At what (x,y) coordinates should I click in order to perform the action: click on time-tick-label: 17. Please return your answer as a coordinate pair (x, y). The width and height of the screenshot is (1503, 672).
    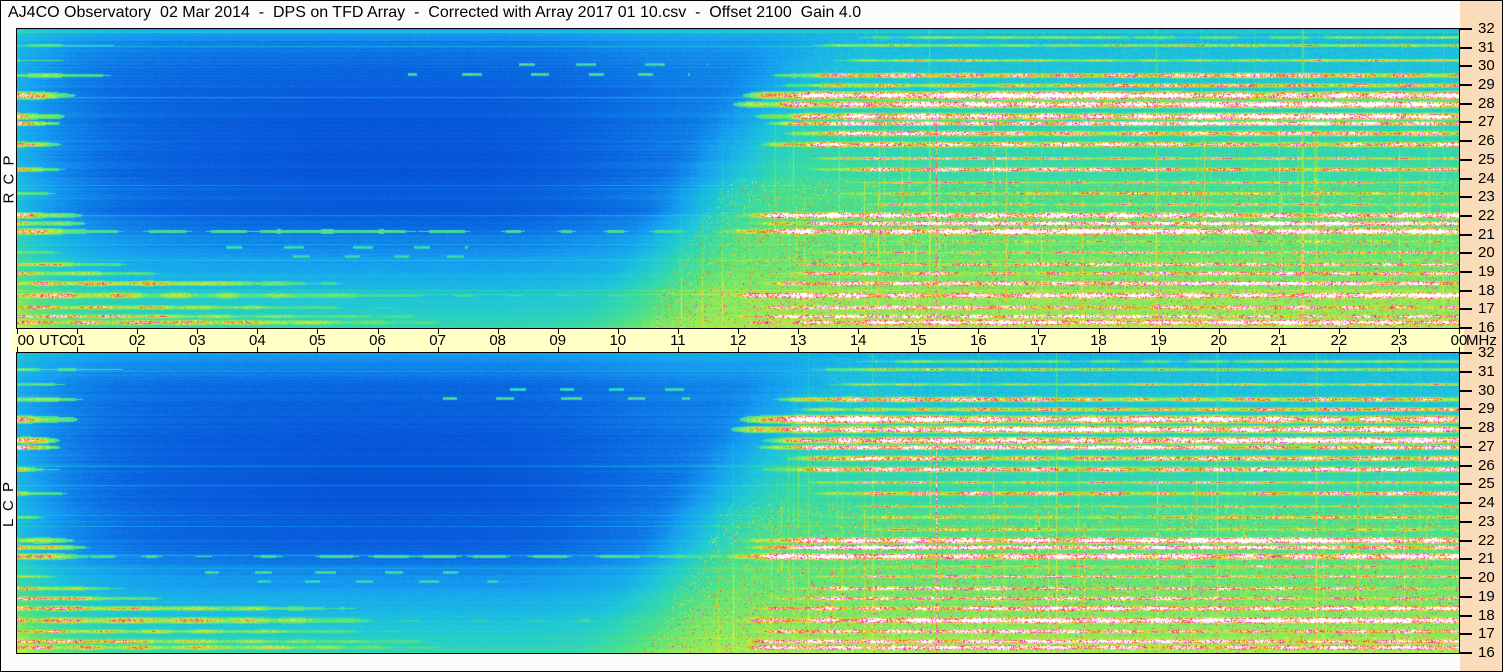
    Looking at the image, I should click on (1038, 340).